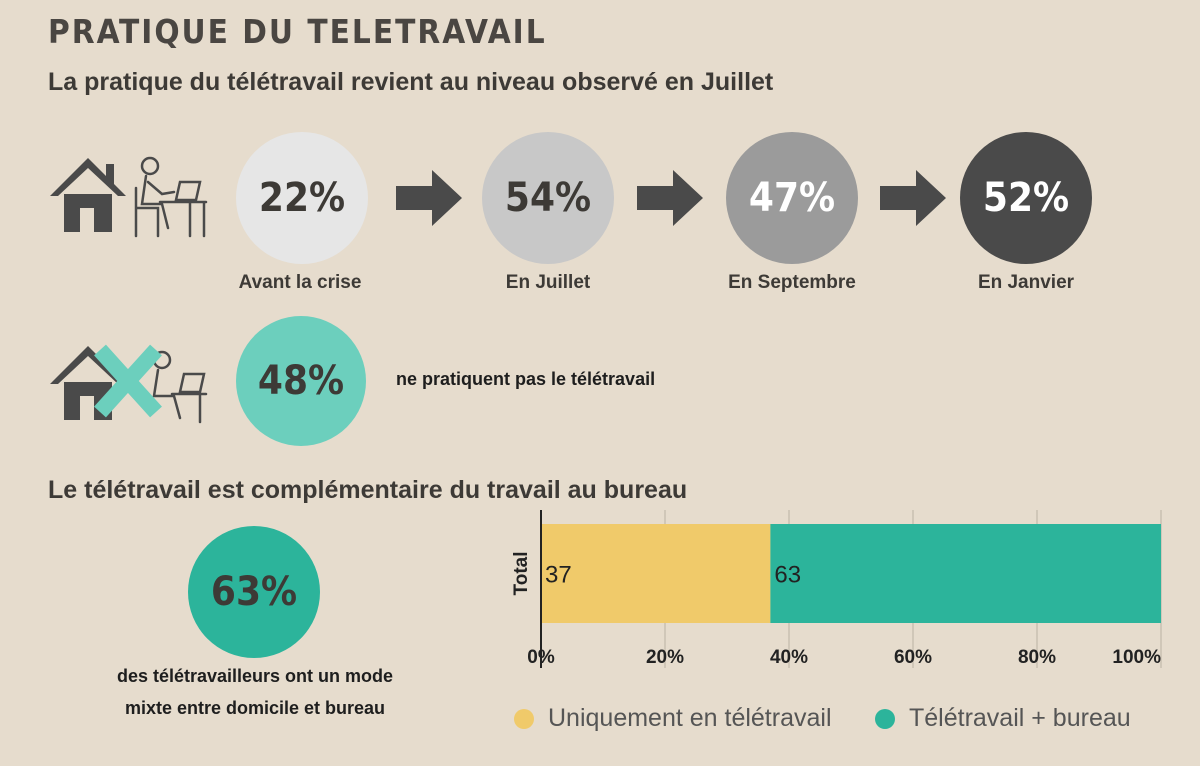 The image size is (1200, 766). I want to click on mixed-value: 63%, so click(254, 592).